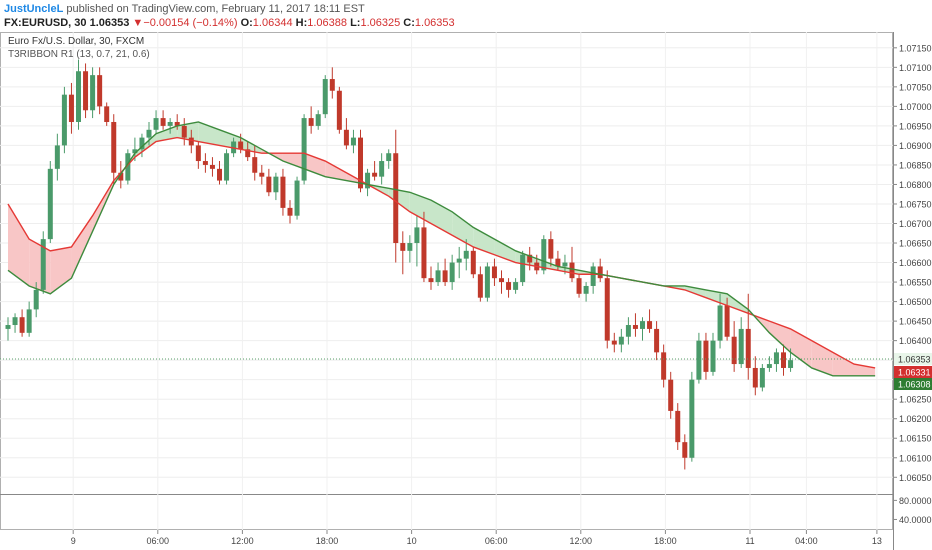 This screenshot has width=932, height=550. What do you see at coordinates (301, 23) in the screenshot?
I see `high-label: H:` at bounding box center [301, 23].